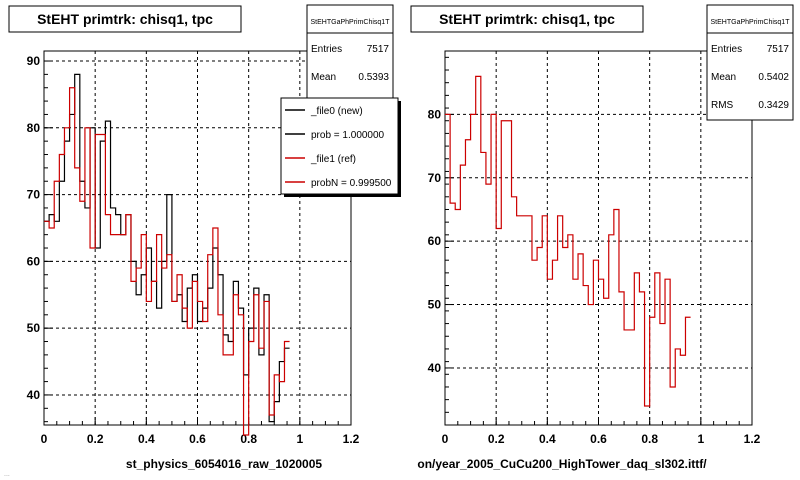 The width and height of the screenshot is (800, 480). Describe the element at coordinates (722, 105) in the screenshot. I see `stats-label: RMS` at that location.